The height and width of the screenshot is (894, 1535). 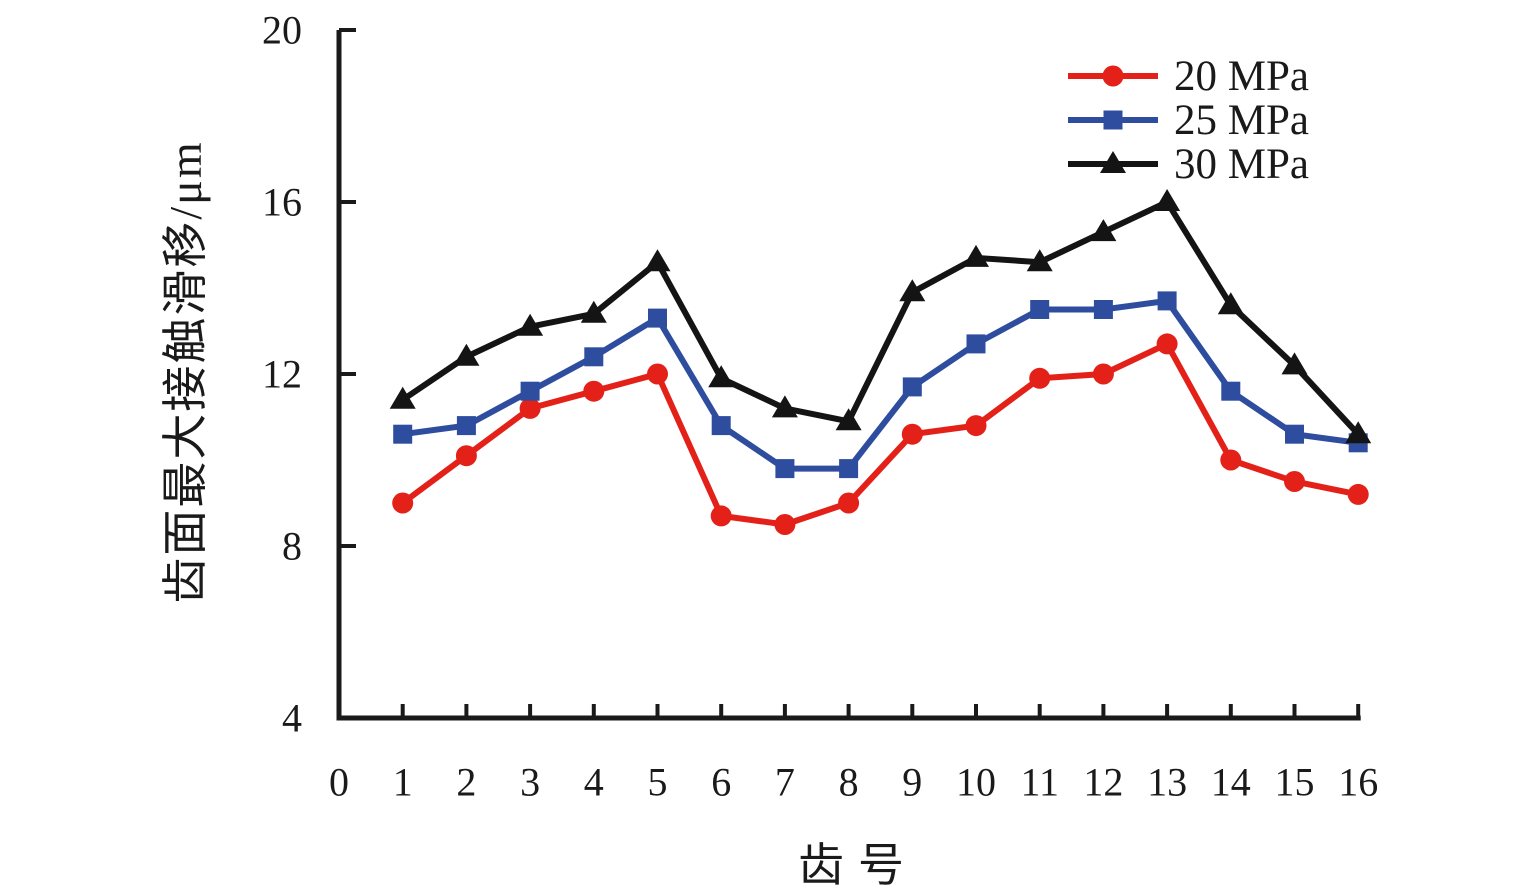 What do you see at coordinates (1358, 782) in the screenshot?
I see `x-tick-label: 16` at bounding box center [1358, 782].